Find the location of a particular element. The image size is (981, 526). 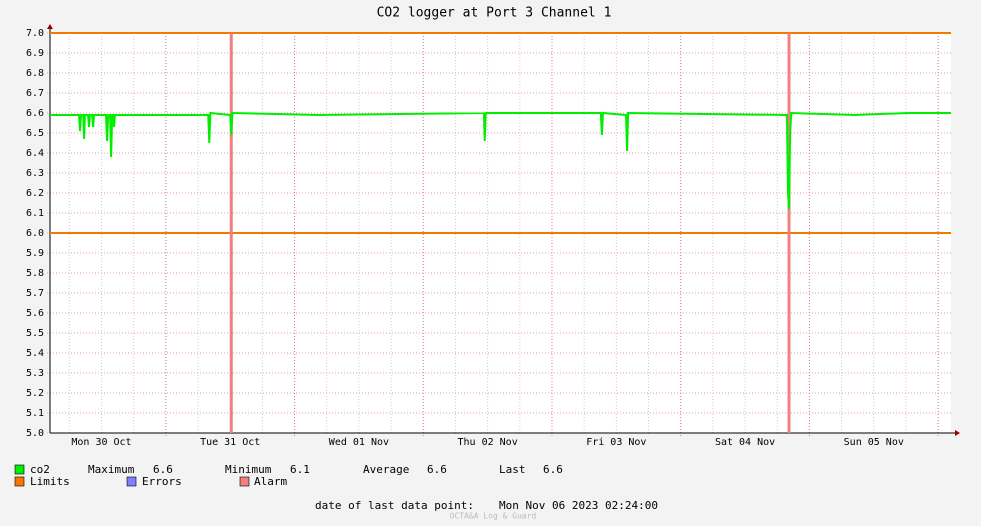

y-tick-label: 5.9 is located at coordinates (35, 253).